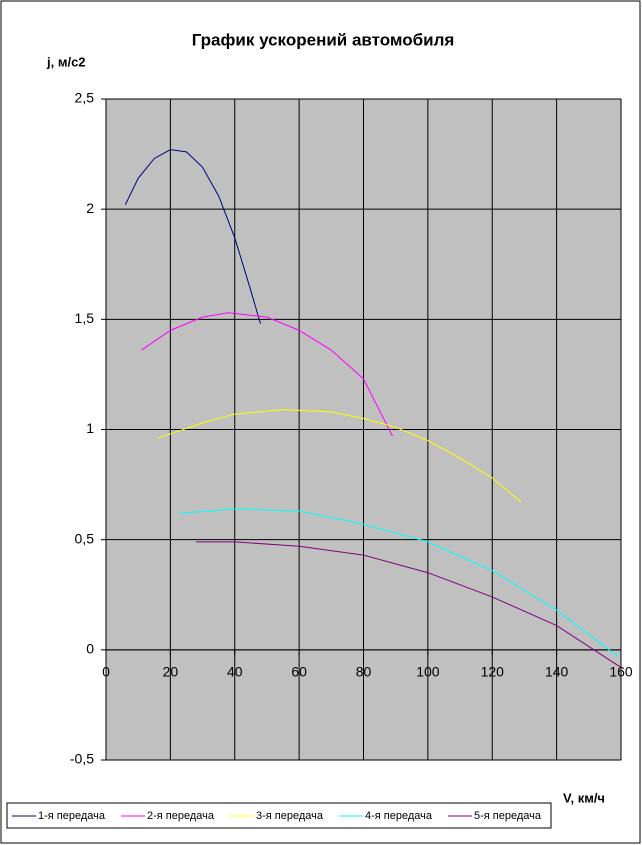 The image size is (642, 845). What do you see at coordinates (428, 672) in the screenshot?
I see `x-tick-label: 100` at bounding box center [428, 672].